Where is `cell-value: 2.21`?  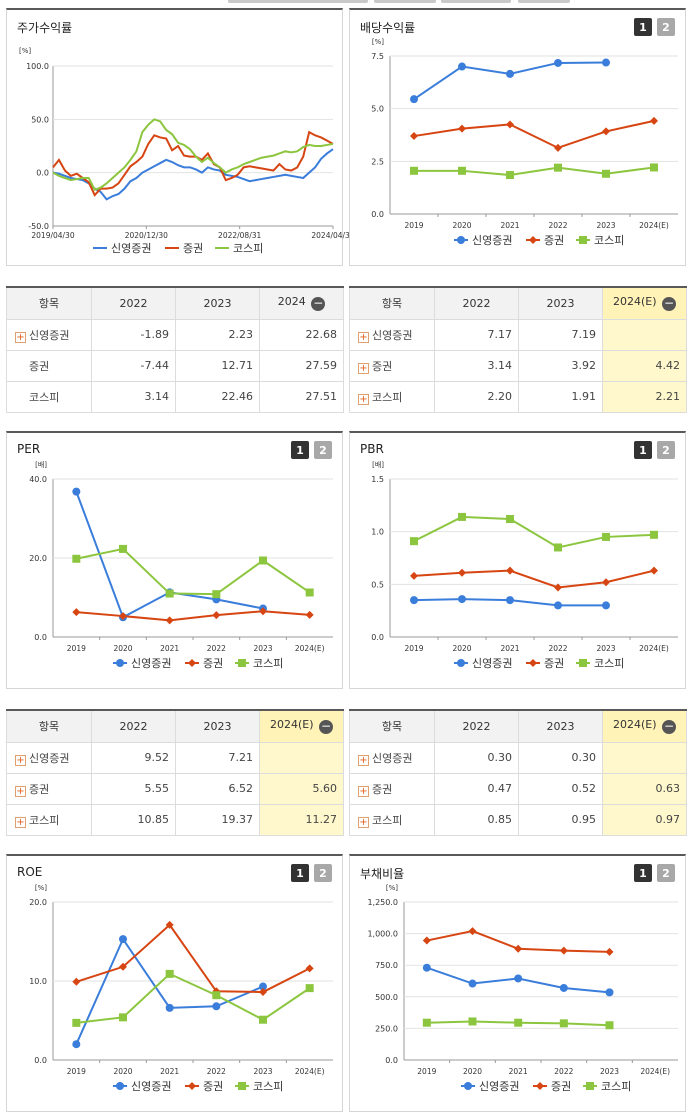
cell-value: 2.21 is located at coordinates (644, 396).